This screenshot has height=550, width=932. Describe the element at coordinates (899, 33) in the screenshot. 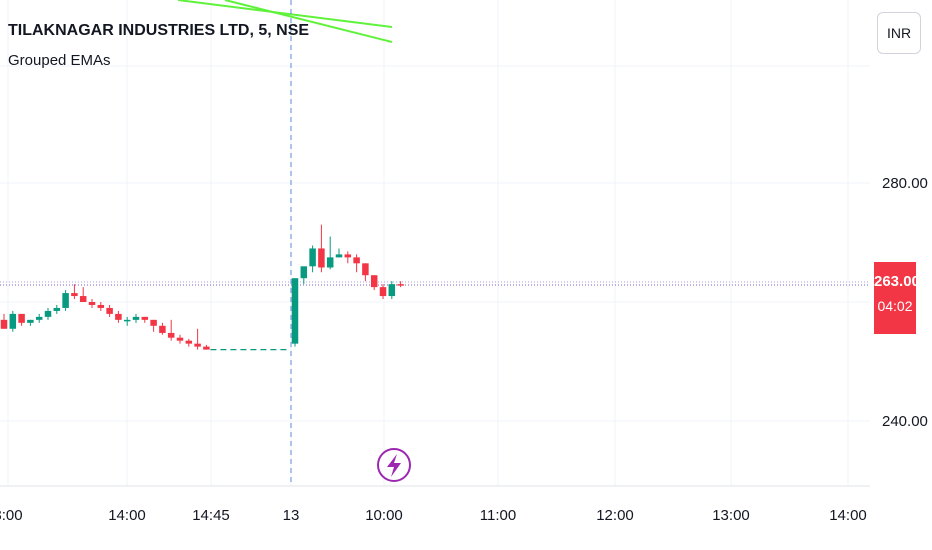

I see `currency-button: INR` at that location.